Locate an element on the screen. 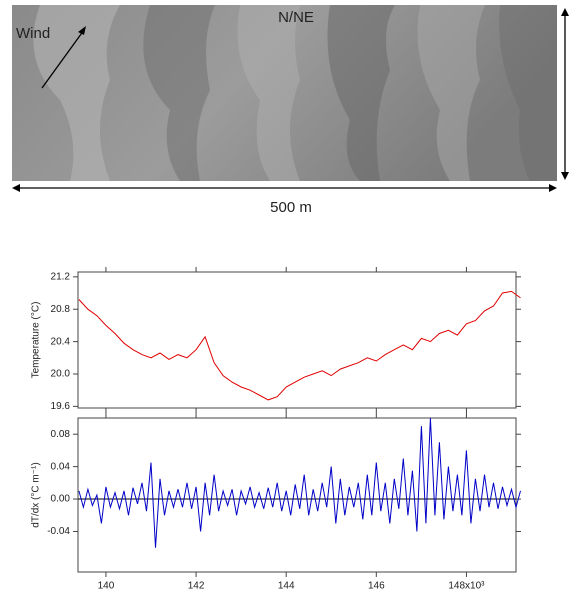  x-tick-label: 146 is located at coordinates (376, 586).